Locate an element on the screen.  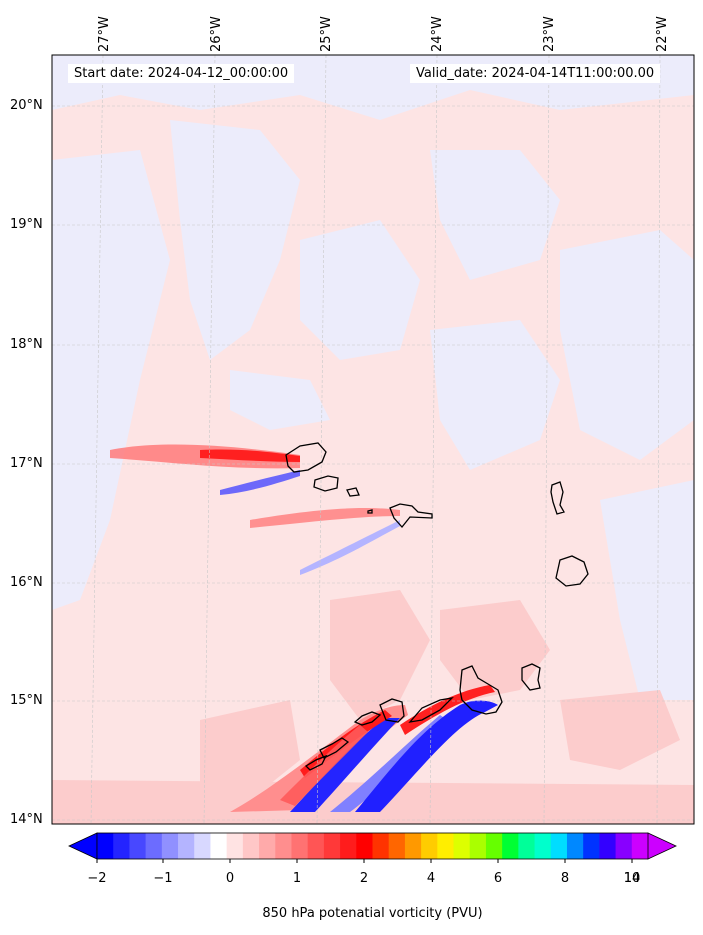
colorbar-tick-label: 4 is located at coordinates (431, 878).